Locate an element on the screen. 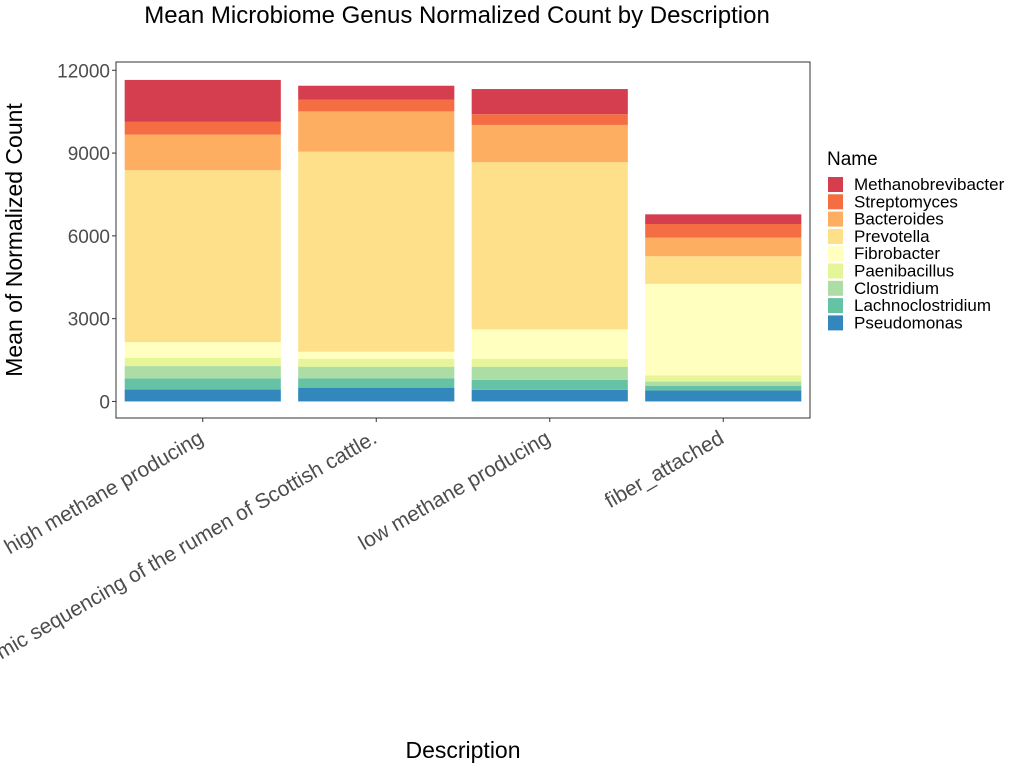  legend-label: Paenibacillus is located at coordinates (904, 271).